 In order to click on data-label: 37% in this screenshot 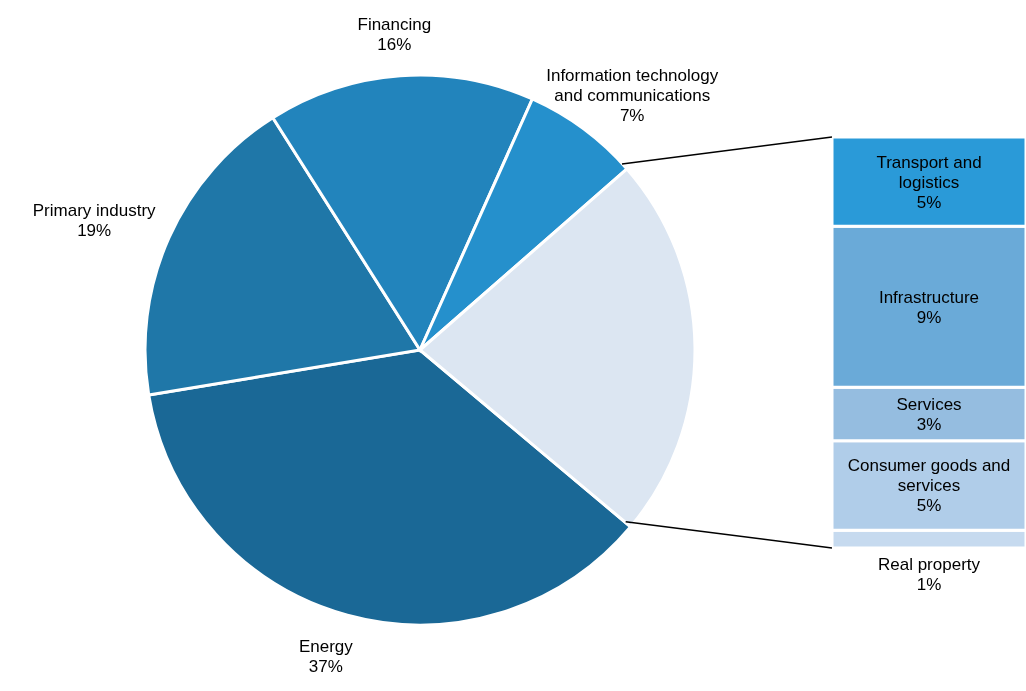, I will do `click(325, 666)`.